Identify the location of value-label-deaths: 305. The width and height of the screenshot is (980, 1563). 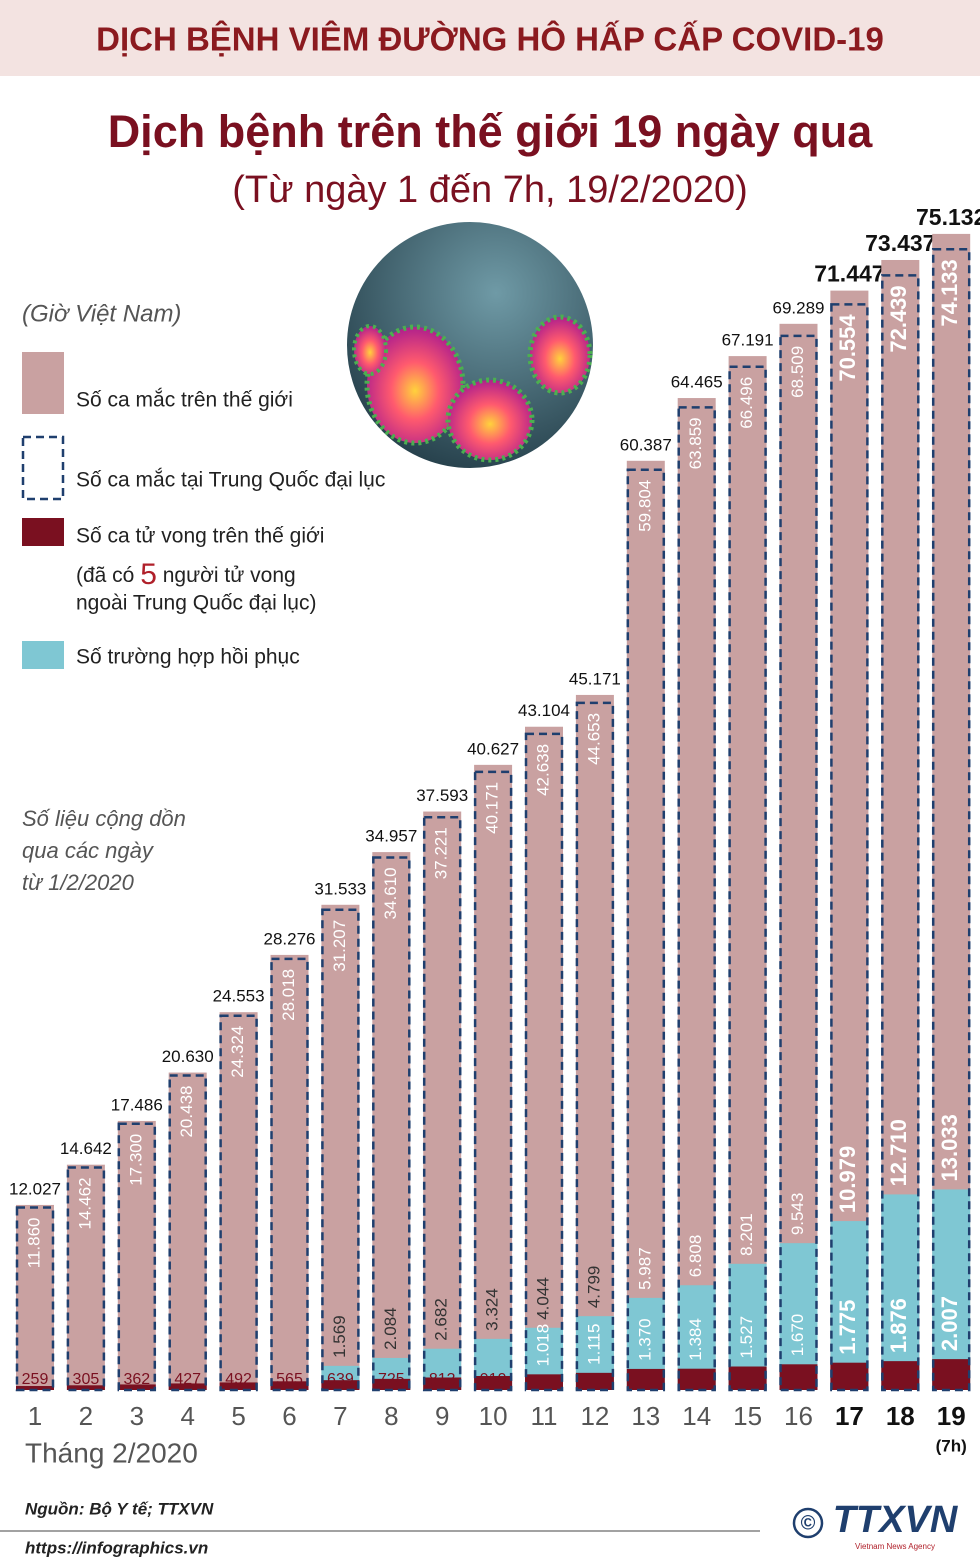
(86, 1379).